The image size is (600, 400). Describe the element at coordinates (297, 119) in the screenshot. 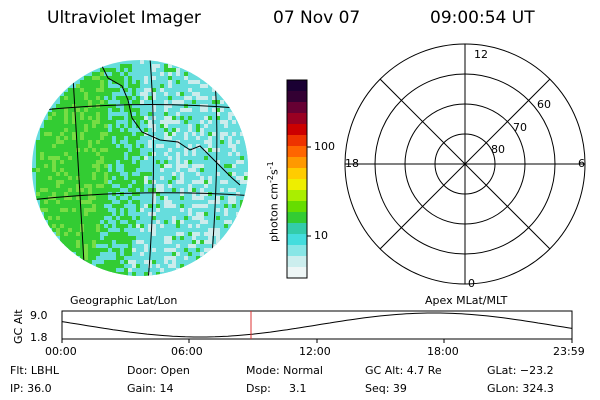

I see `colorbar-band` at that location.